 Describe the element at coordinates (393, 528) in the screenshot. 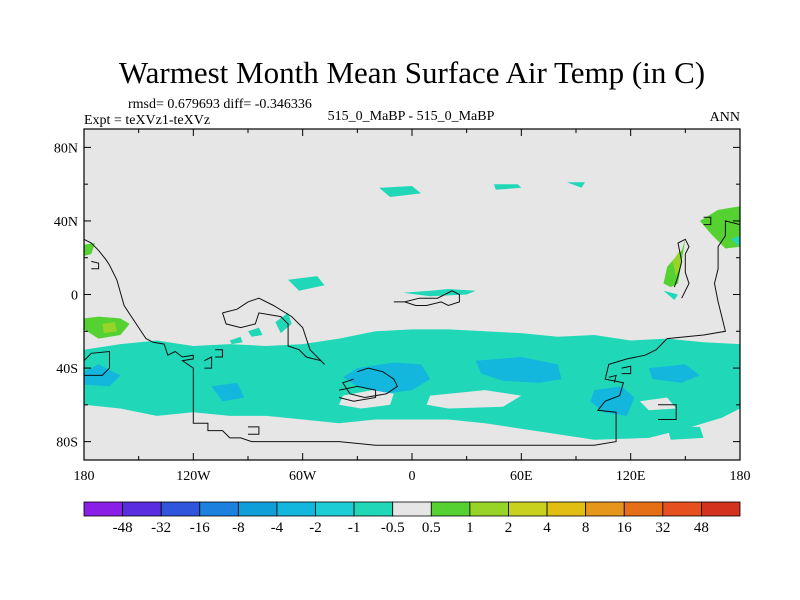

I see `colorbar-label: -0.5` at that location.